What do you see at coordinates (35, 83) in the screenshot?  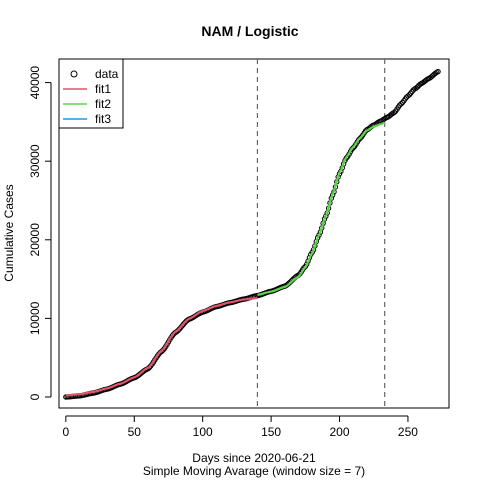 I see `y-tick-label: 40000` at bounding box center [35, 83].